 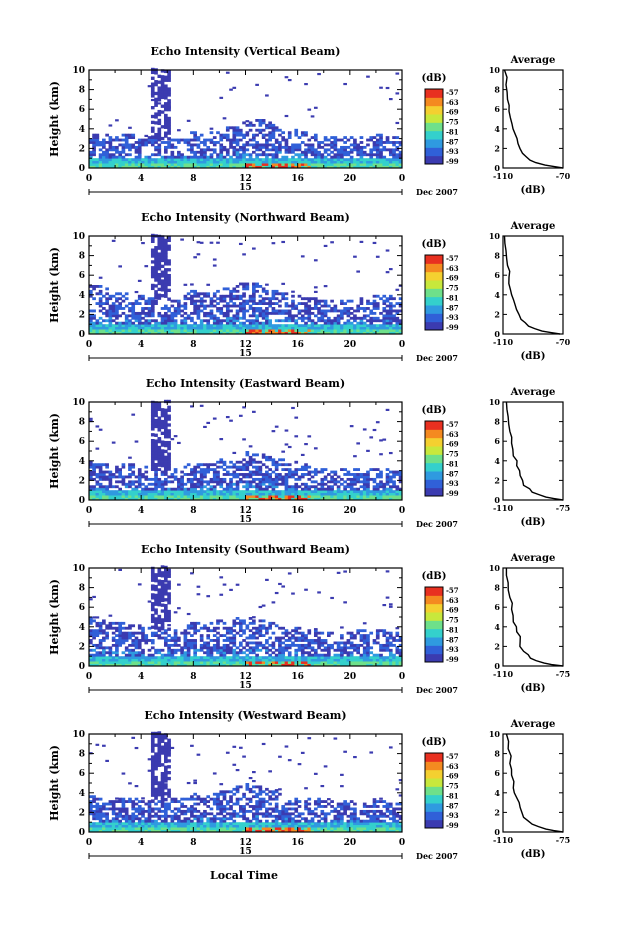 What do you see at coordinates (497, 256) in the screenshot?
I see `average-ytick-label: 8` at bounding box center [497, 256].